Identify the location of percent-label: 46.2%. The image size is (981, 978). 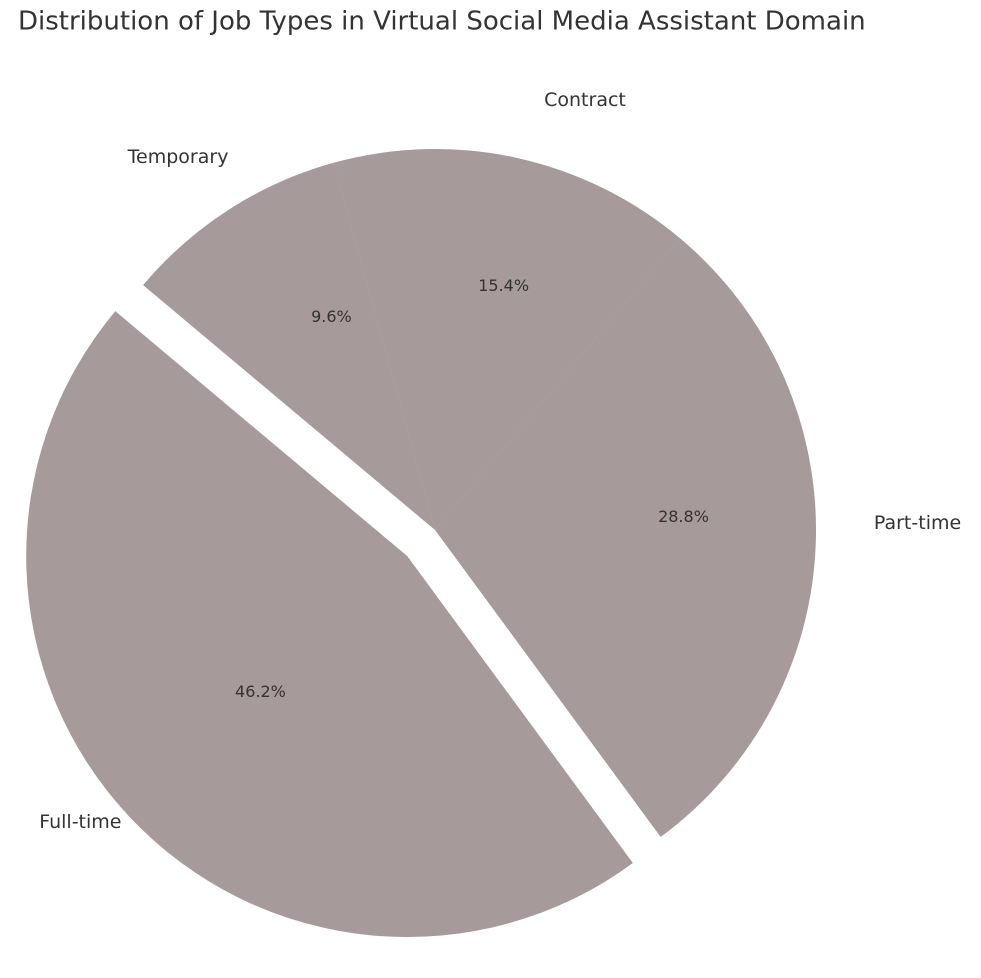
(260, 691).